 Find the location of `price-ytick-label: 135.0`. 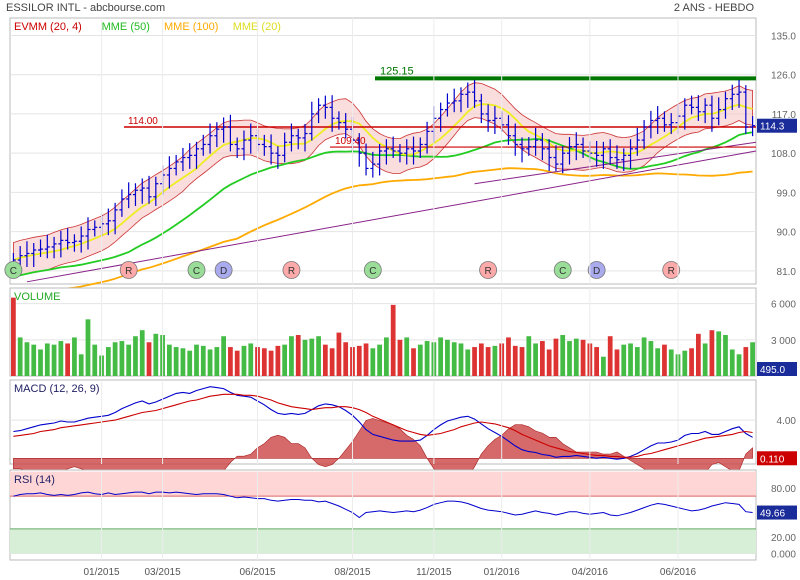

price-ytick-label: 135.0 is located at coordinates (783, 36).